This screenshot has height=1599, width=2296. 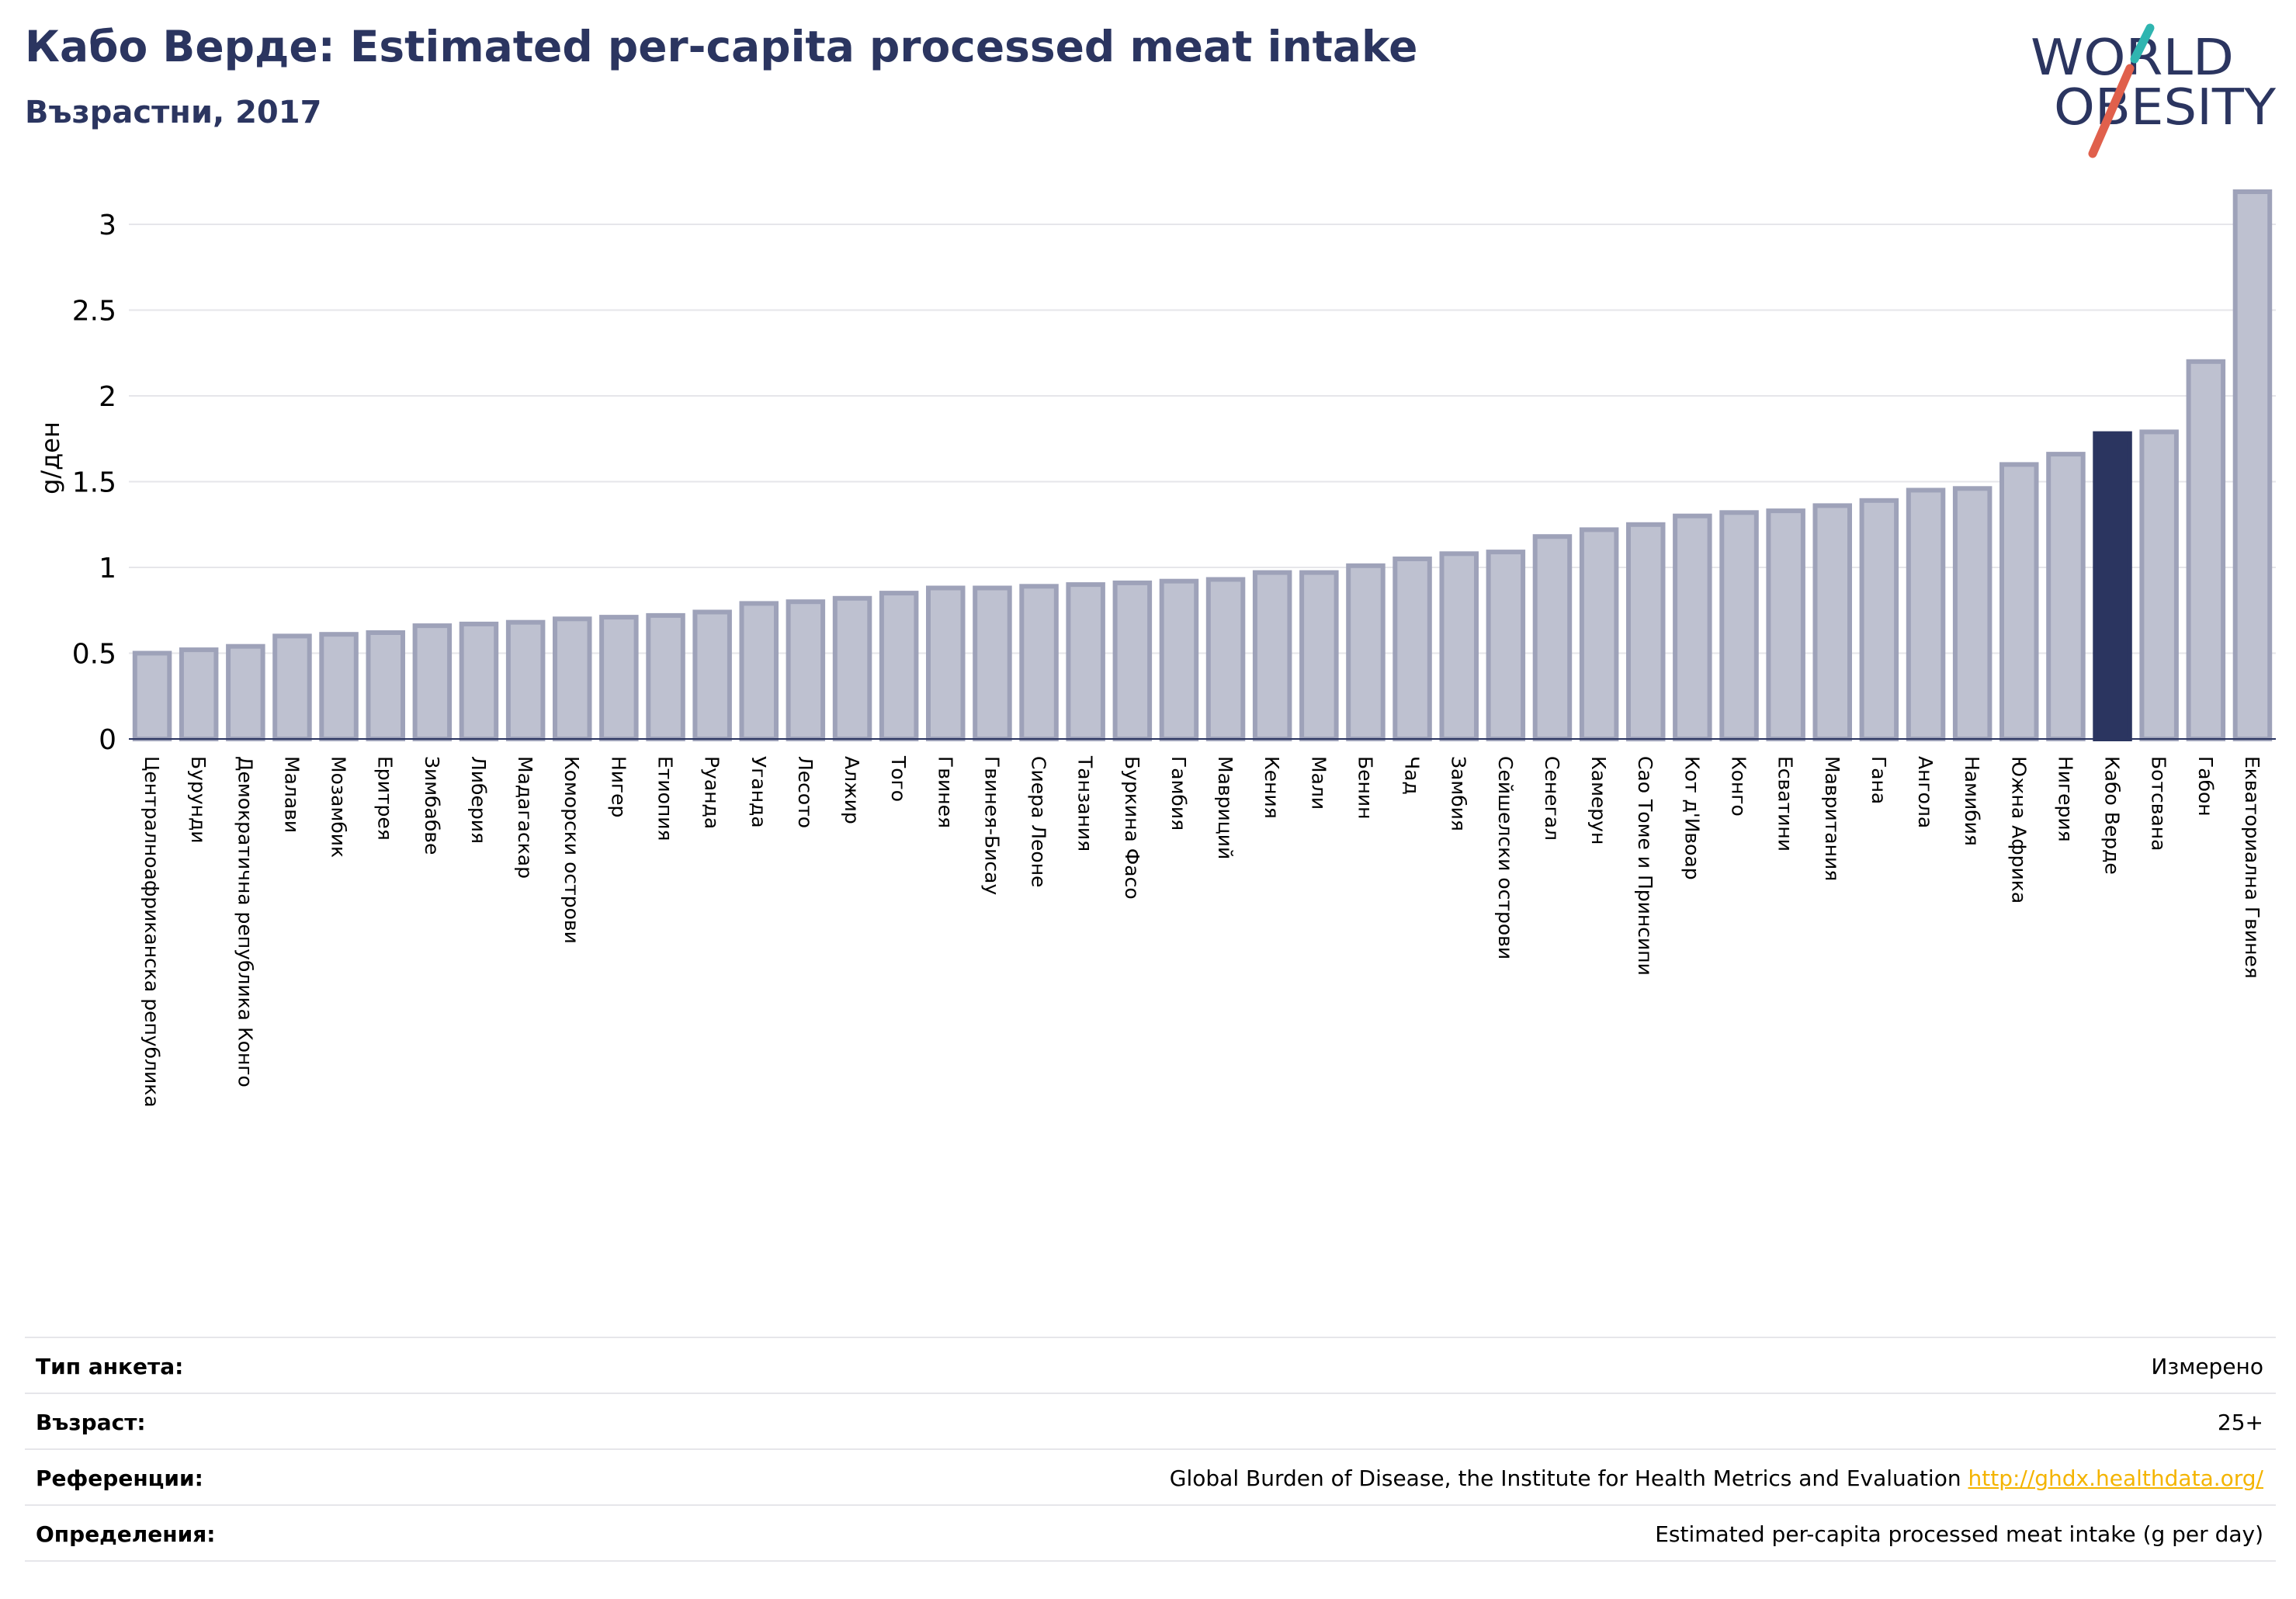 What do you see at coordinates (1318, 783) in the screenshot?
I see `x-tick-label: Мали` at bounding box center [1318, 783].